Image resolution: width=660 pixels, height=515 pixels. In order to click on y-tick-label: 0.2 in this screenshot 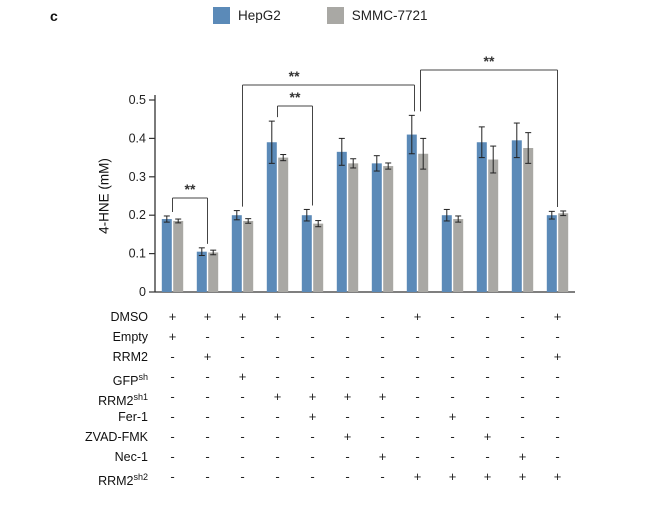, I will do `click(137, 215)`.